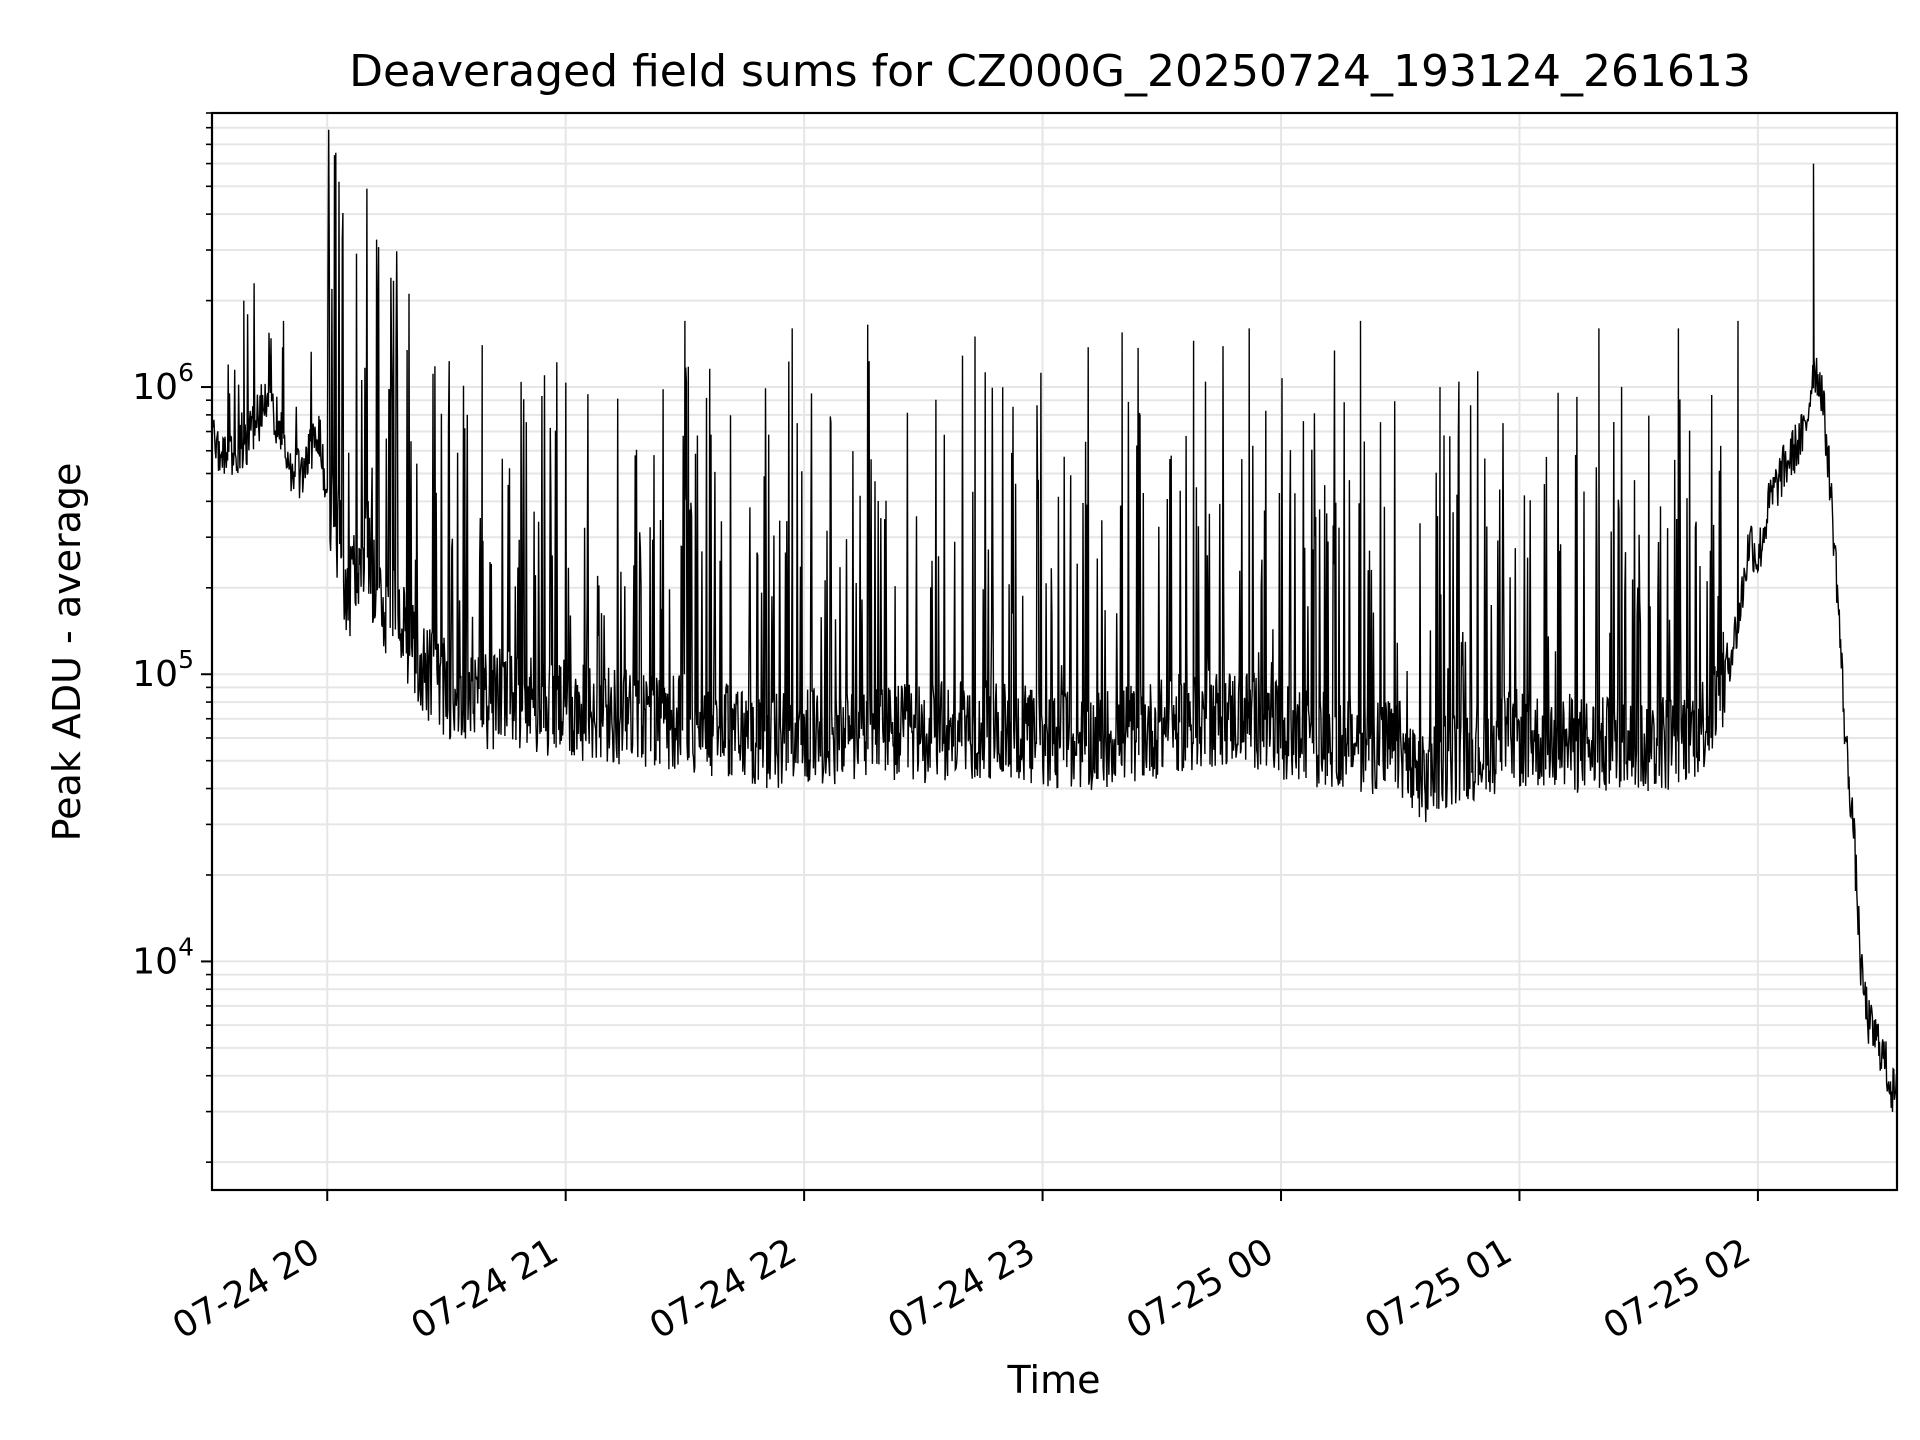  What do you see at coordinates (186, 372) in the screenshot?
I see `y-tick-exponent: 6` at bounding box center [186, 372].